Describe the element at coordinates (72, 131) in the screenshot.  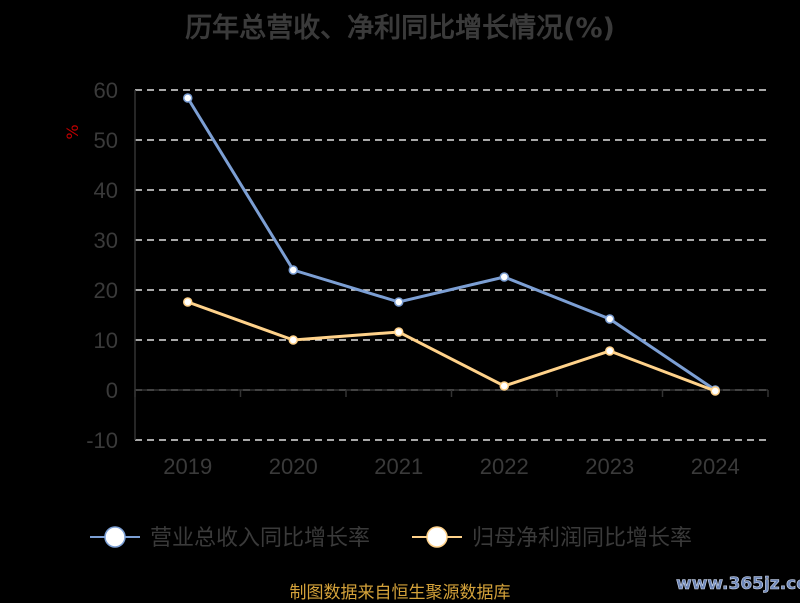
I see `y-axis-label: %` at that location.